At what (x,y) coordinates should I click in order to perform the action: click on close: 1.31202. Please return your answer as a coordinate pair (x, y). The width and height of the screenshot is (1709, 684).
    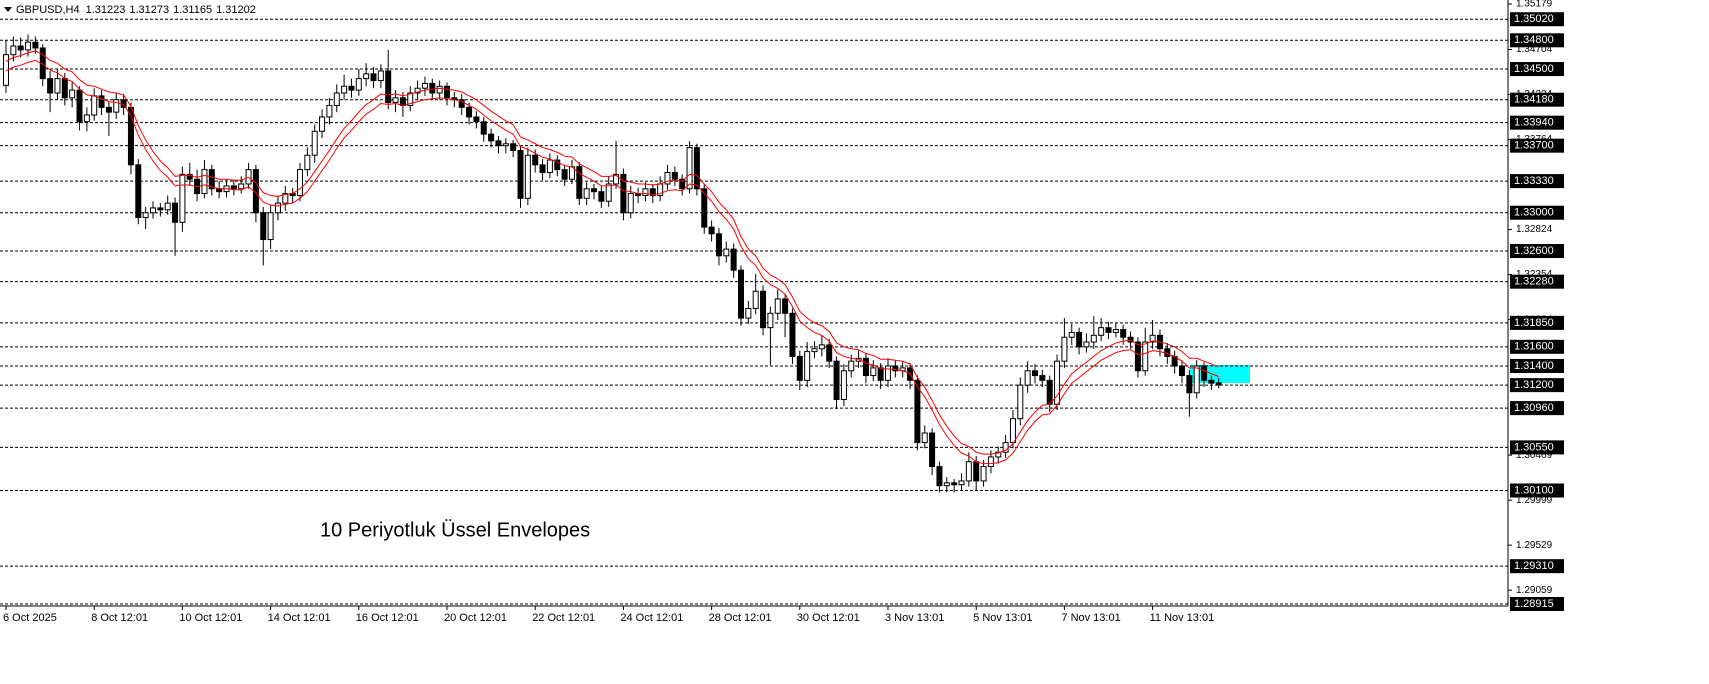
    Looking at the image, I should click on (236, 10).